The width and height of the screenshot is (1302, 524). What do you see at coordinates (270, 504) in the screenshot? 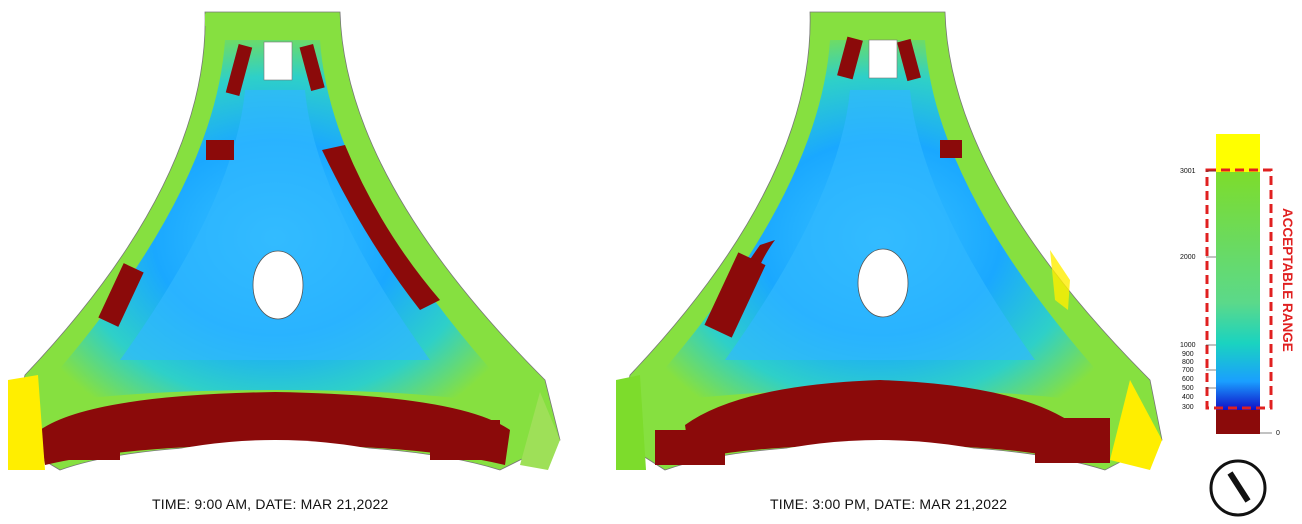
I see `caption-morning: TIME: 9:00 AM, DATE: MAR 21,2022` at bounding box center [270, 504].